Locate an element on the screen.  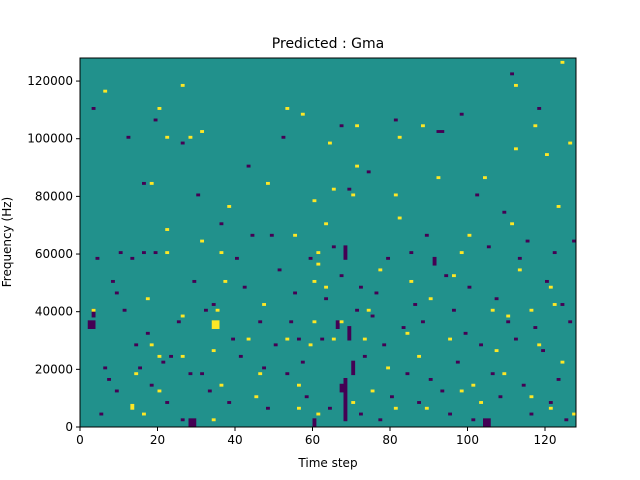
x-tick-label: 100 is located at coordinates (467, 440).